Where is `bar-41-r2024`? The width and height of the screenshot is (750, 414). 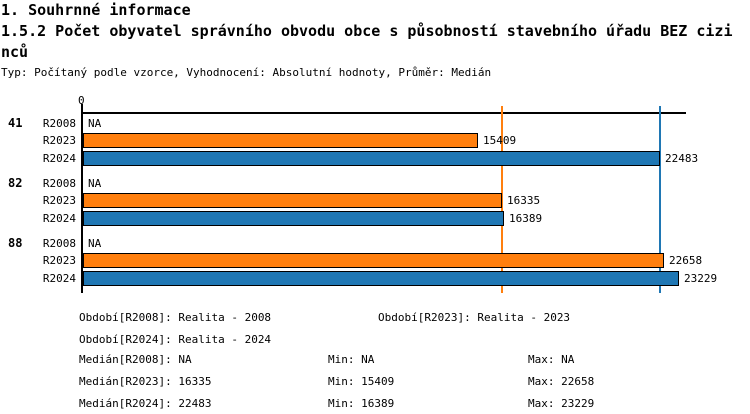
bar-41-r2024 is located at coordinates (371, 158).